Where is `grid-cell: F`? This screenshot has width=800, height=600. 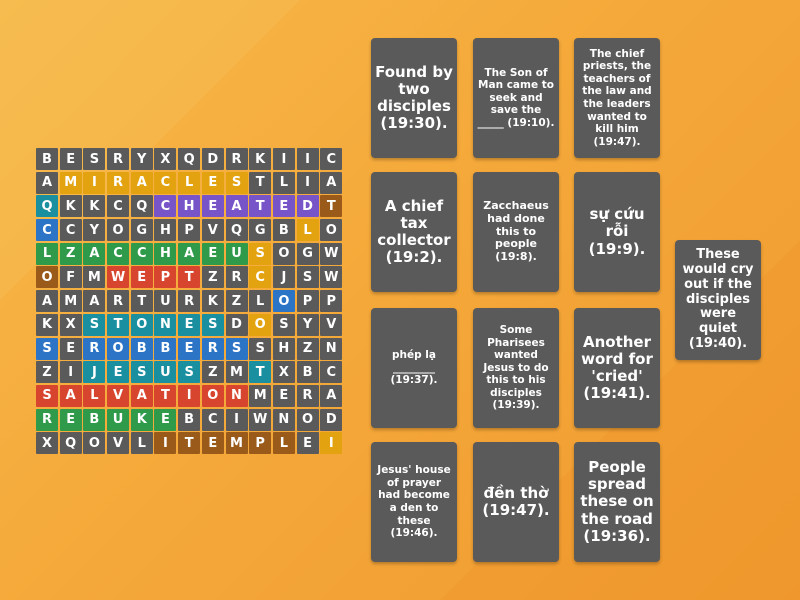
grid-cell: F is located at coordinates (70, 277).